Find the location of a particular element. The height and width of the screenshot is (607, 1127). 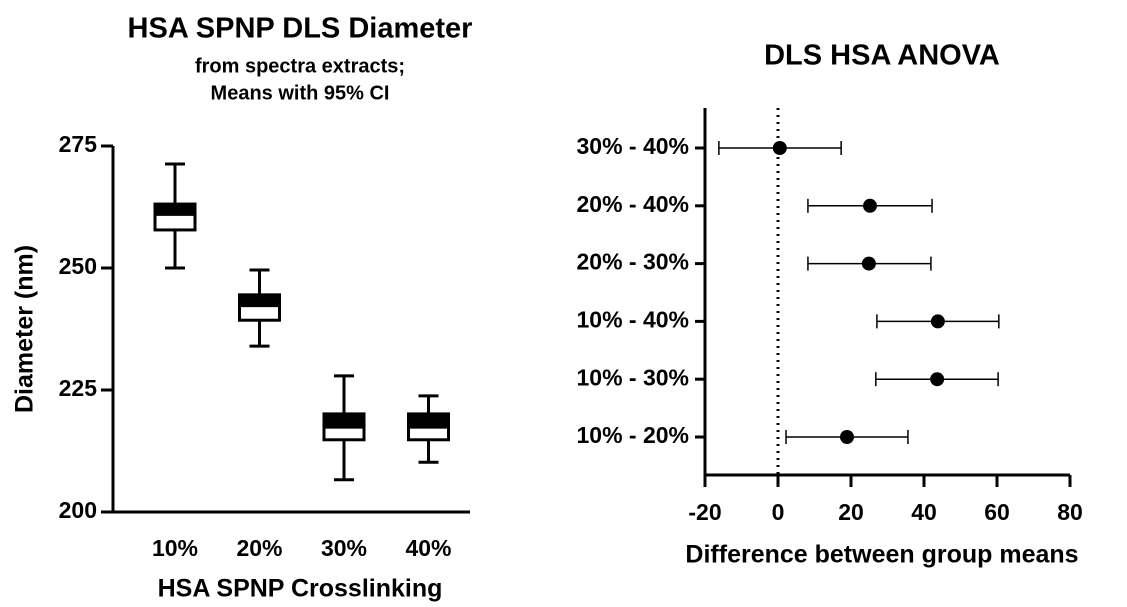

y-tick-label: 225 is located at coordinates (78, 388).